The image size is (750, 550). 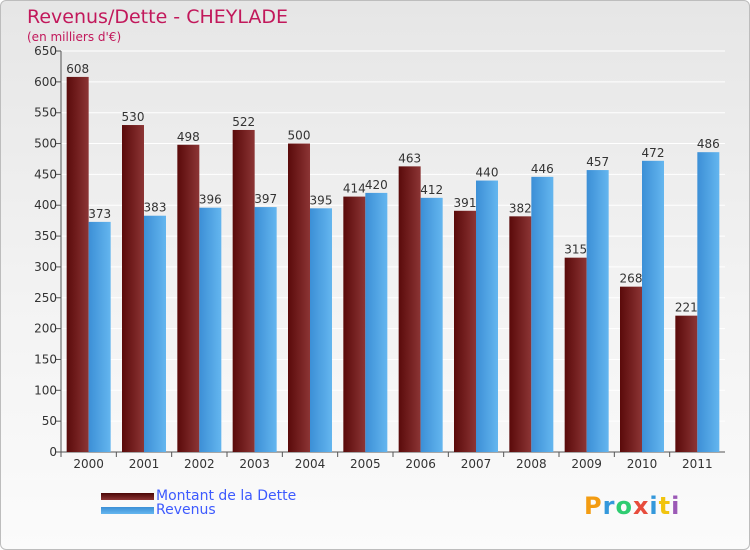 What do you see at coordinates (597, 162) in the screenshot?
I see `data-label-revenus: 457` at bounding box center [597, 162].